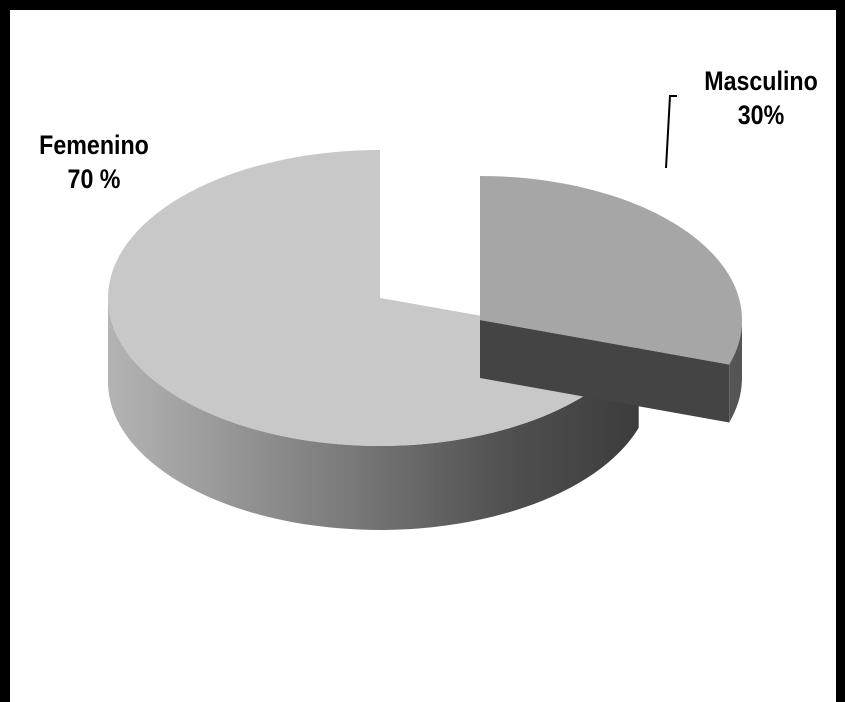 The height and width of the screenshot is (702, 845). What do you see at coordinates (761, 115) in the screenshot?
I see `label-masculino-value: 30%` at bounding box center [761, 115].